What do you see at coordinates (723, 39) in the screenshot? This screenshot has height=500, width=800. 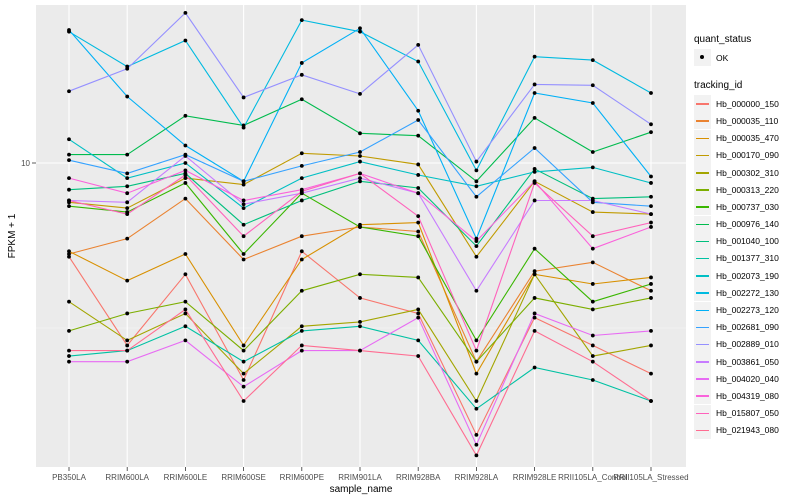 I see `shape-legend-title: quant_status` at bounding box center [723, 39].